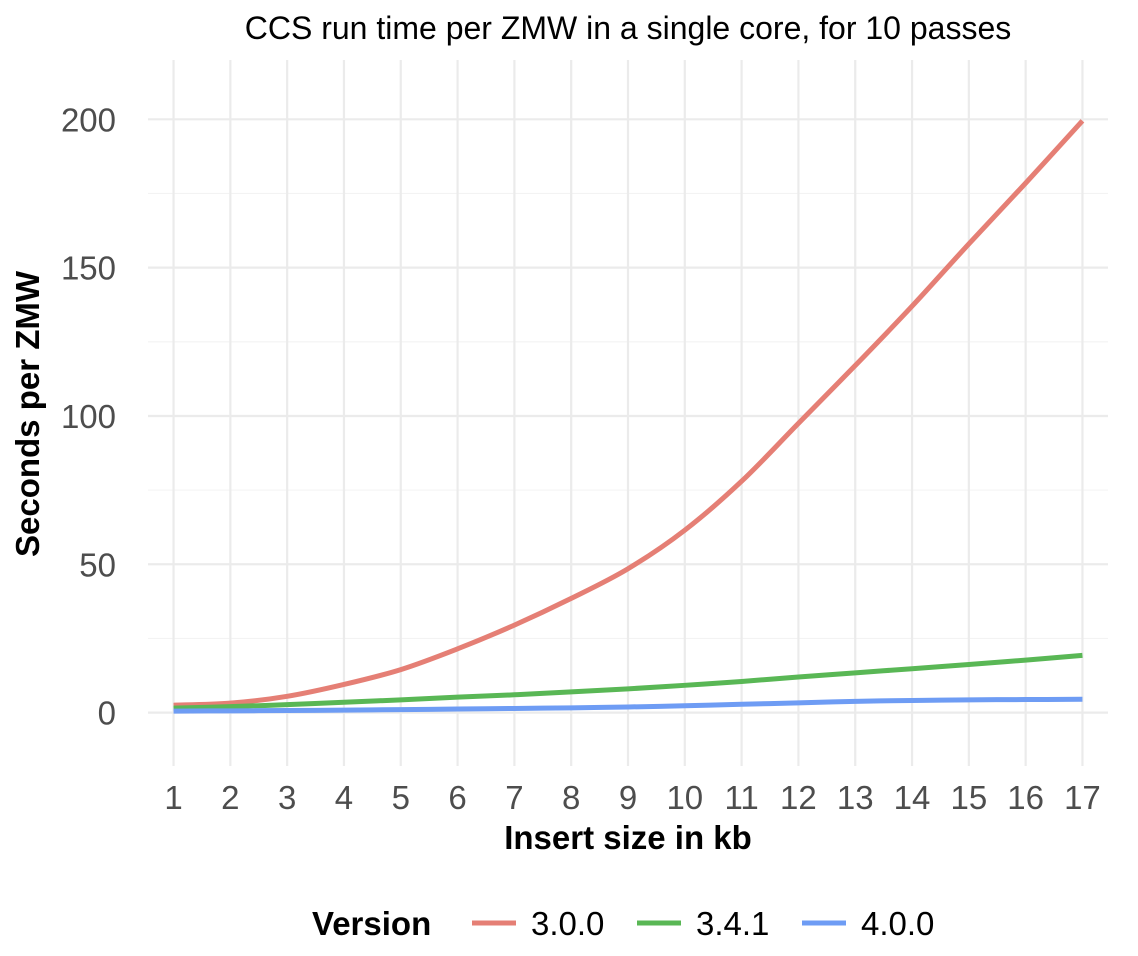 The height and width of the screenshot is (956, 1138). What do you see at coordinates (107, 713) in the screenshot?
I see `y-tick-label: 0` at bounding box center [107, 713].